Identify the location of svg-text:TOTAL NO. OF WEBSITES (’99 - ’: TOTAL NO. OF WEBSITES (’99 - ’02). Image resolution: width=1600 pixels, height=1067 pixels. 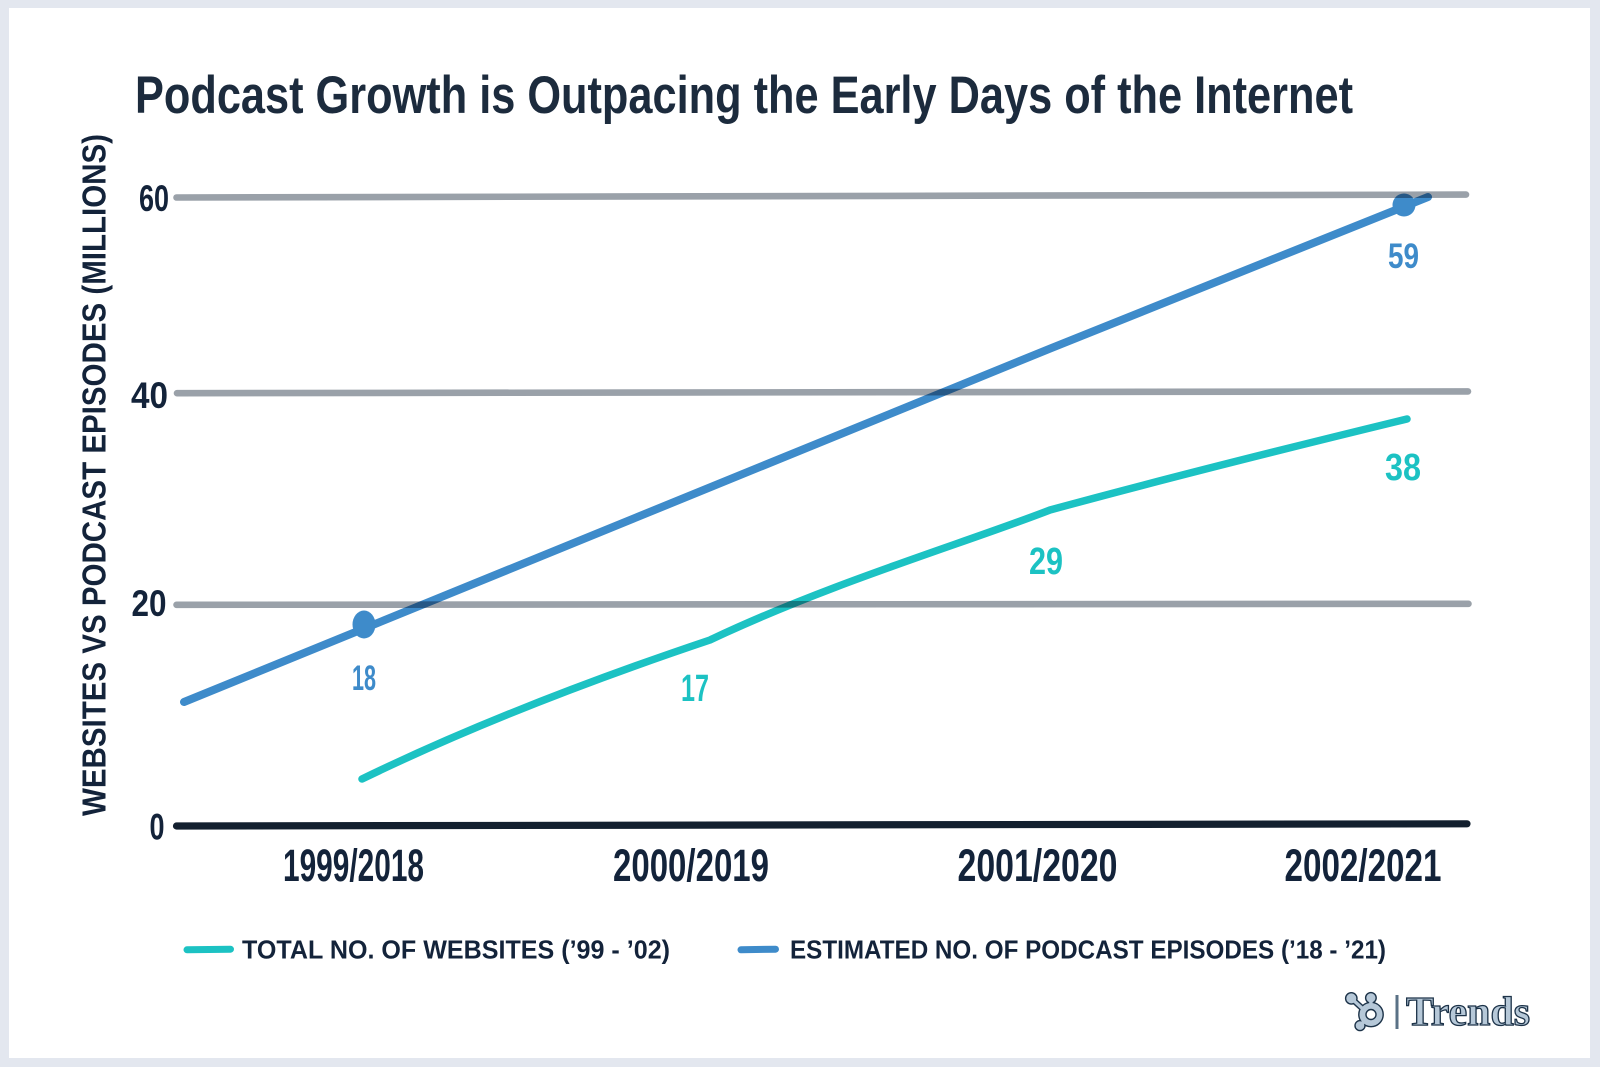
(456, 950).